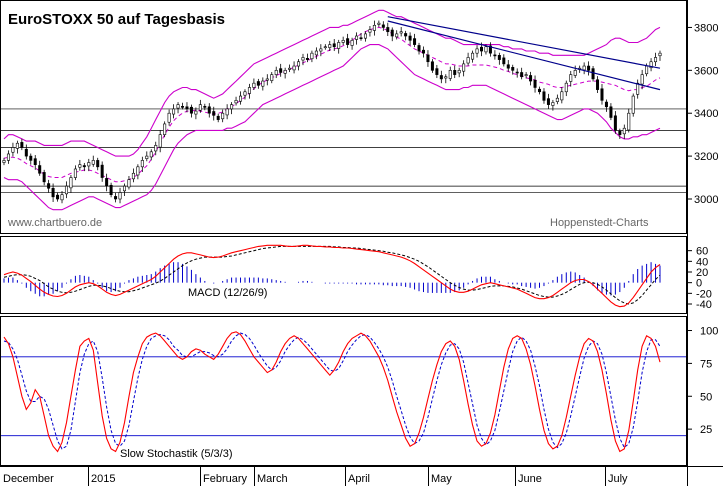 This screenshot has width=723, height=486. I want to click on month-label: April, so click(359, 479).